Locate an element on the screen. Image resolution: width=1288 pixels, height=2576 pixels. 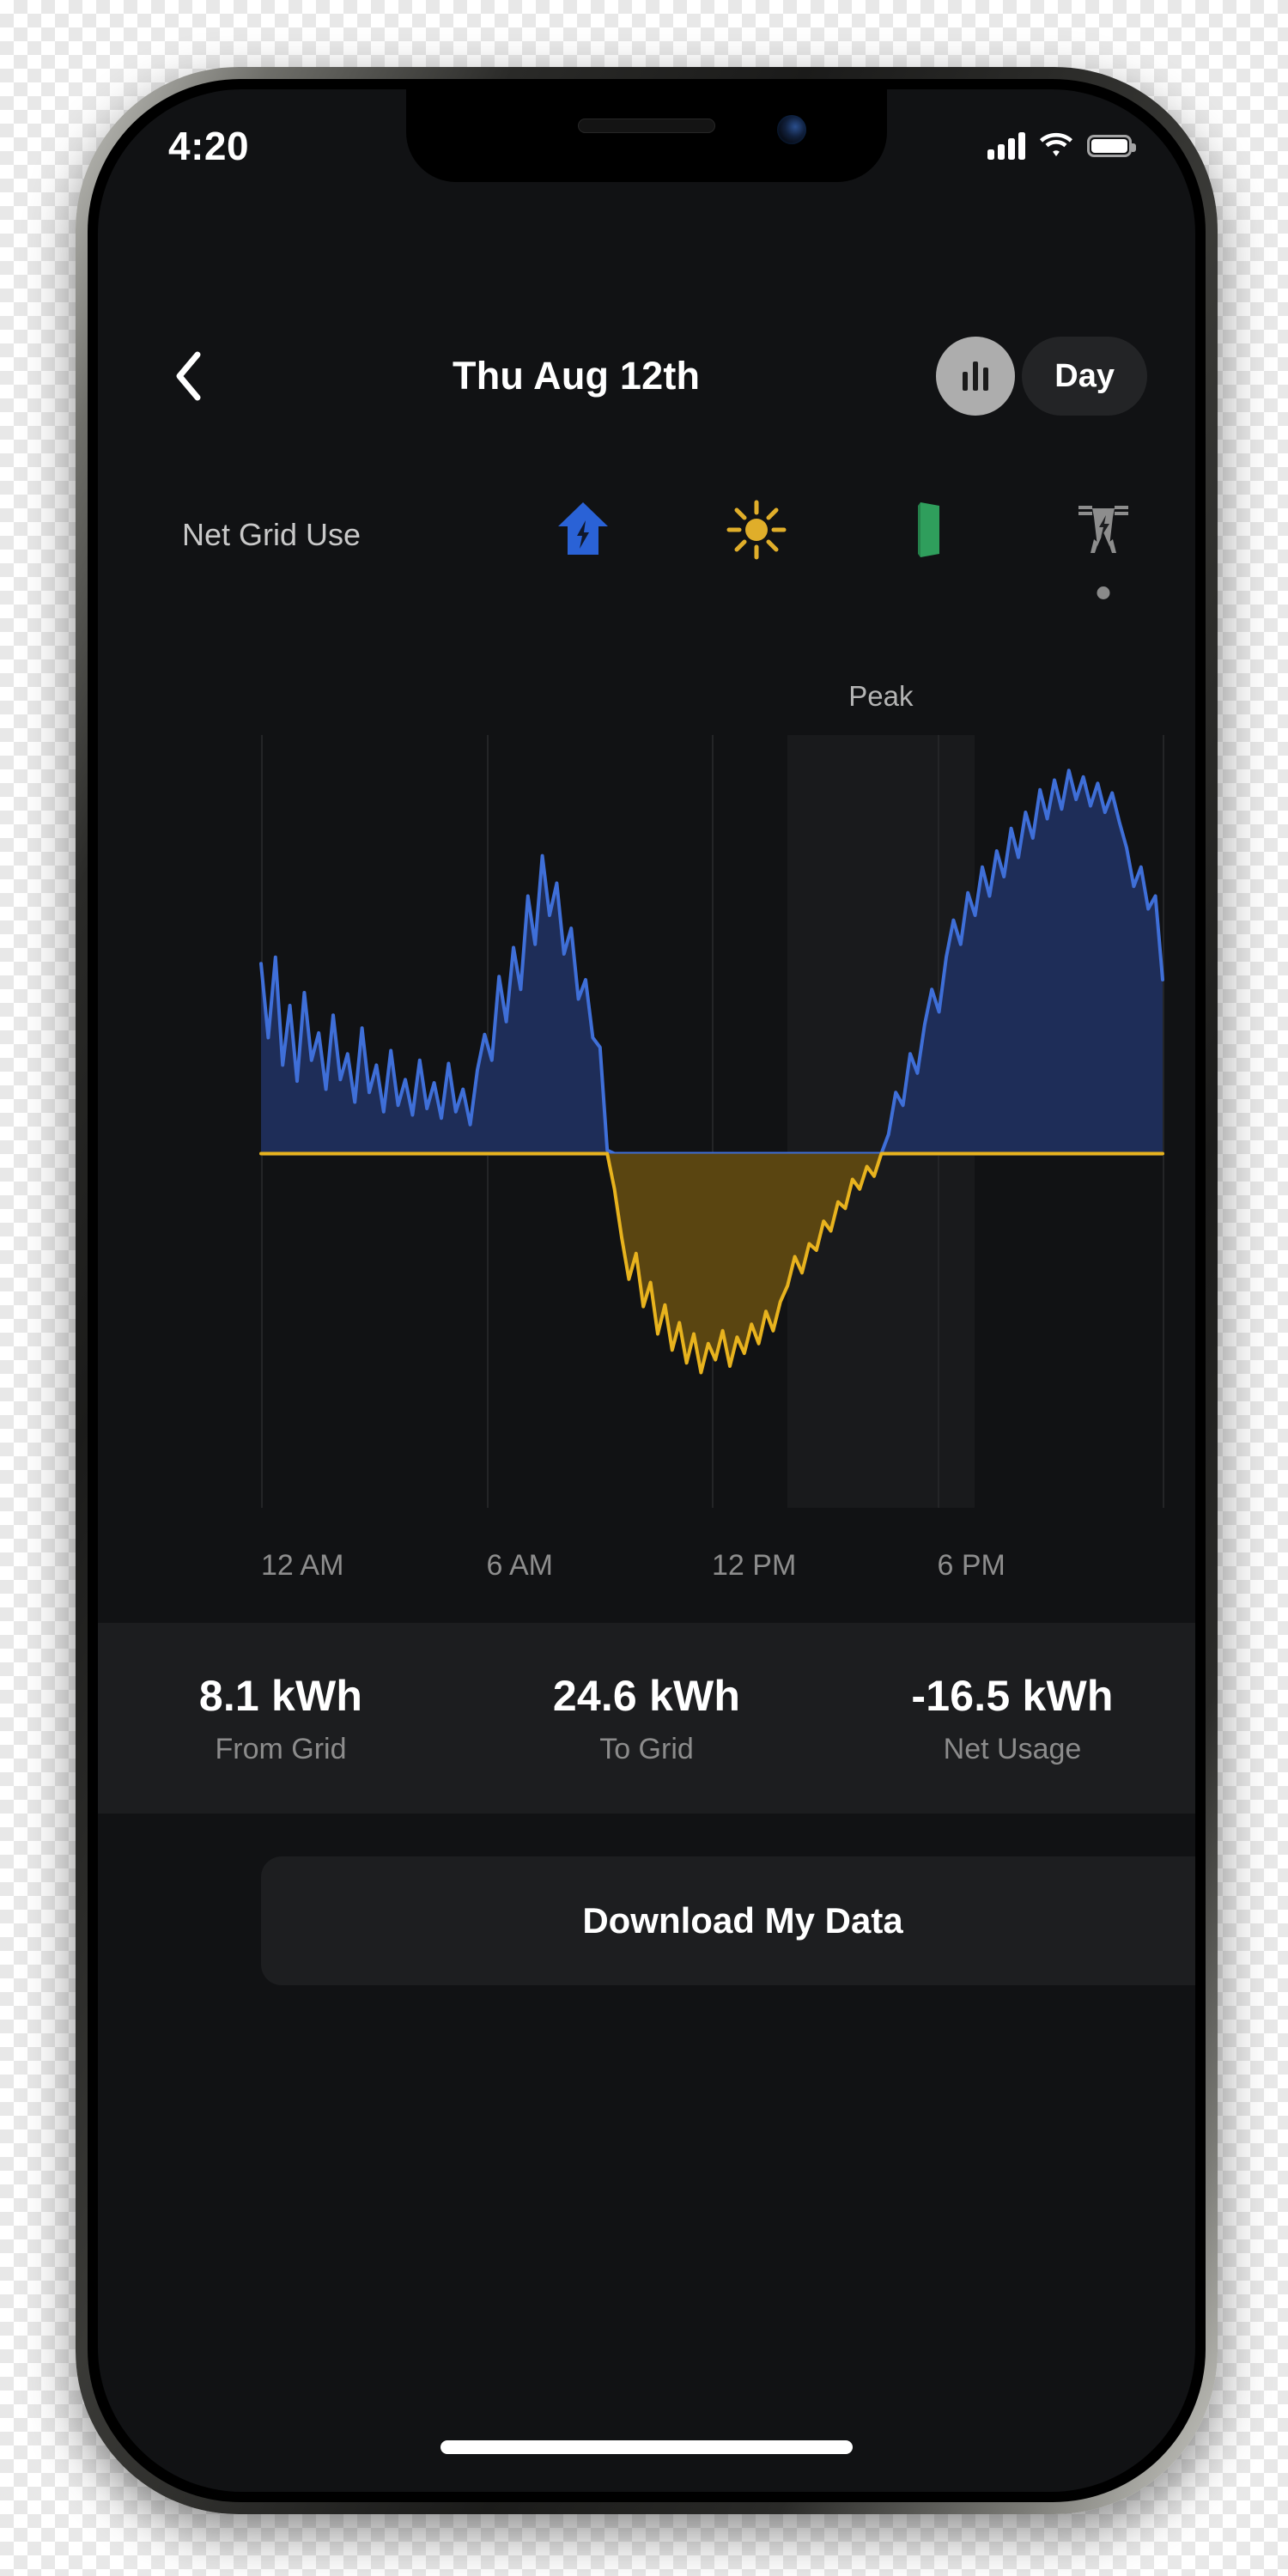
from-grid-area is located at coordinates (712, 962).